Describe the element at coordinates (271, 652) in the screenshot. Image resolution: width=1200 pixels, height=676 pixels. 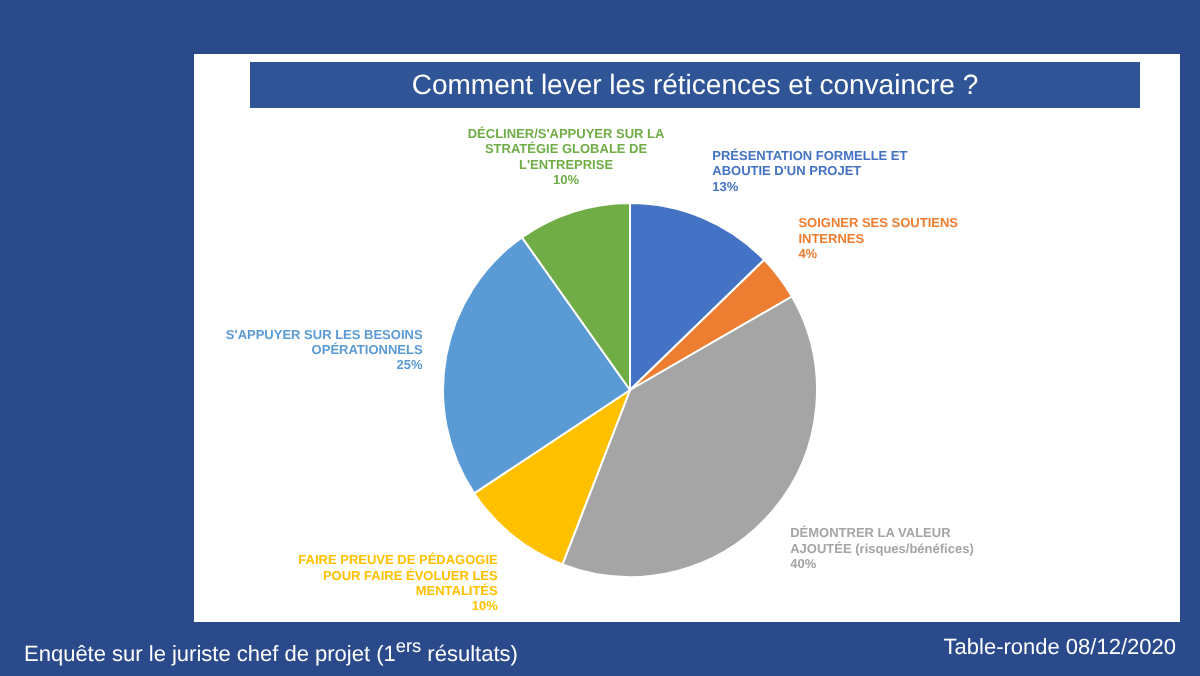
I see `text: Enquête sur le juriste chef de projet (1$^{ers}$ résultats)` at that location.